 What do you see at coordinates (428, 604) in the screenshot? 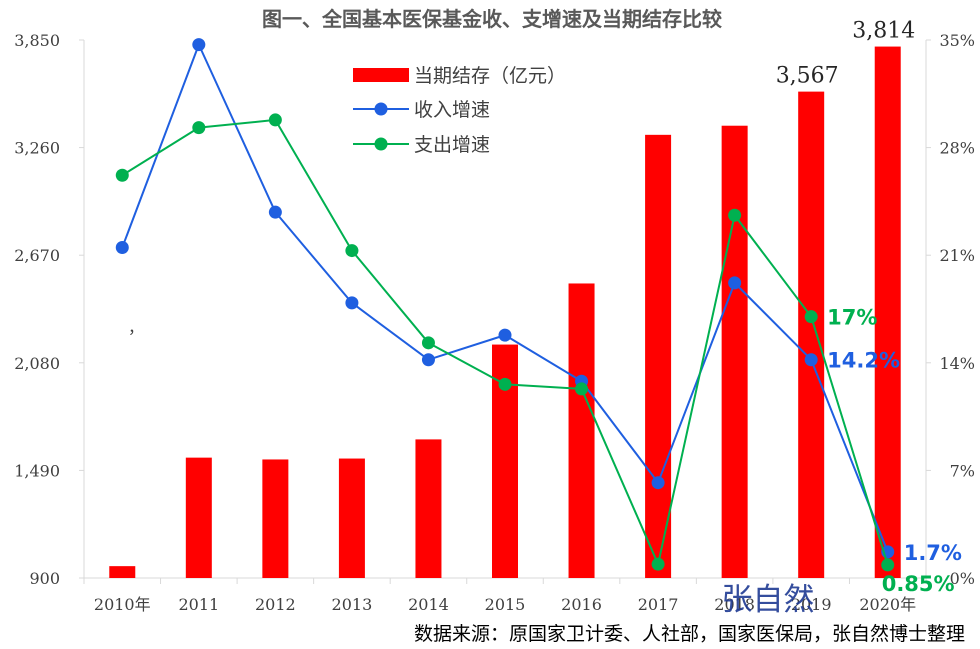
I see `x-tick-label: 2014` at bounding box center [428, 604].